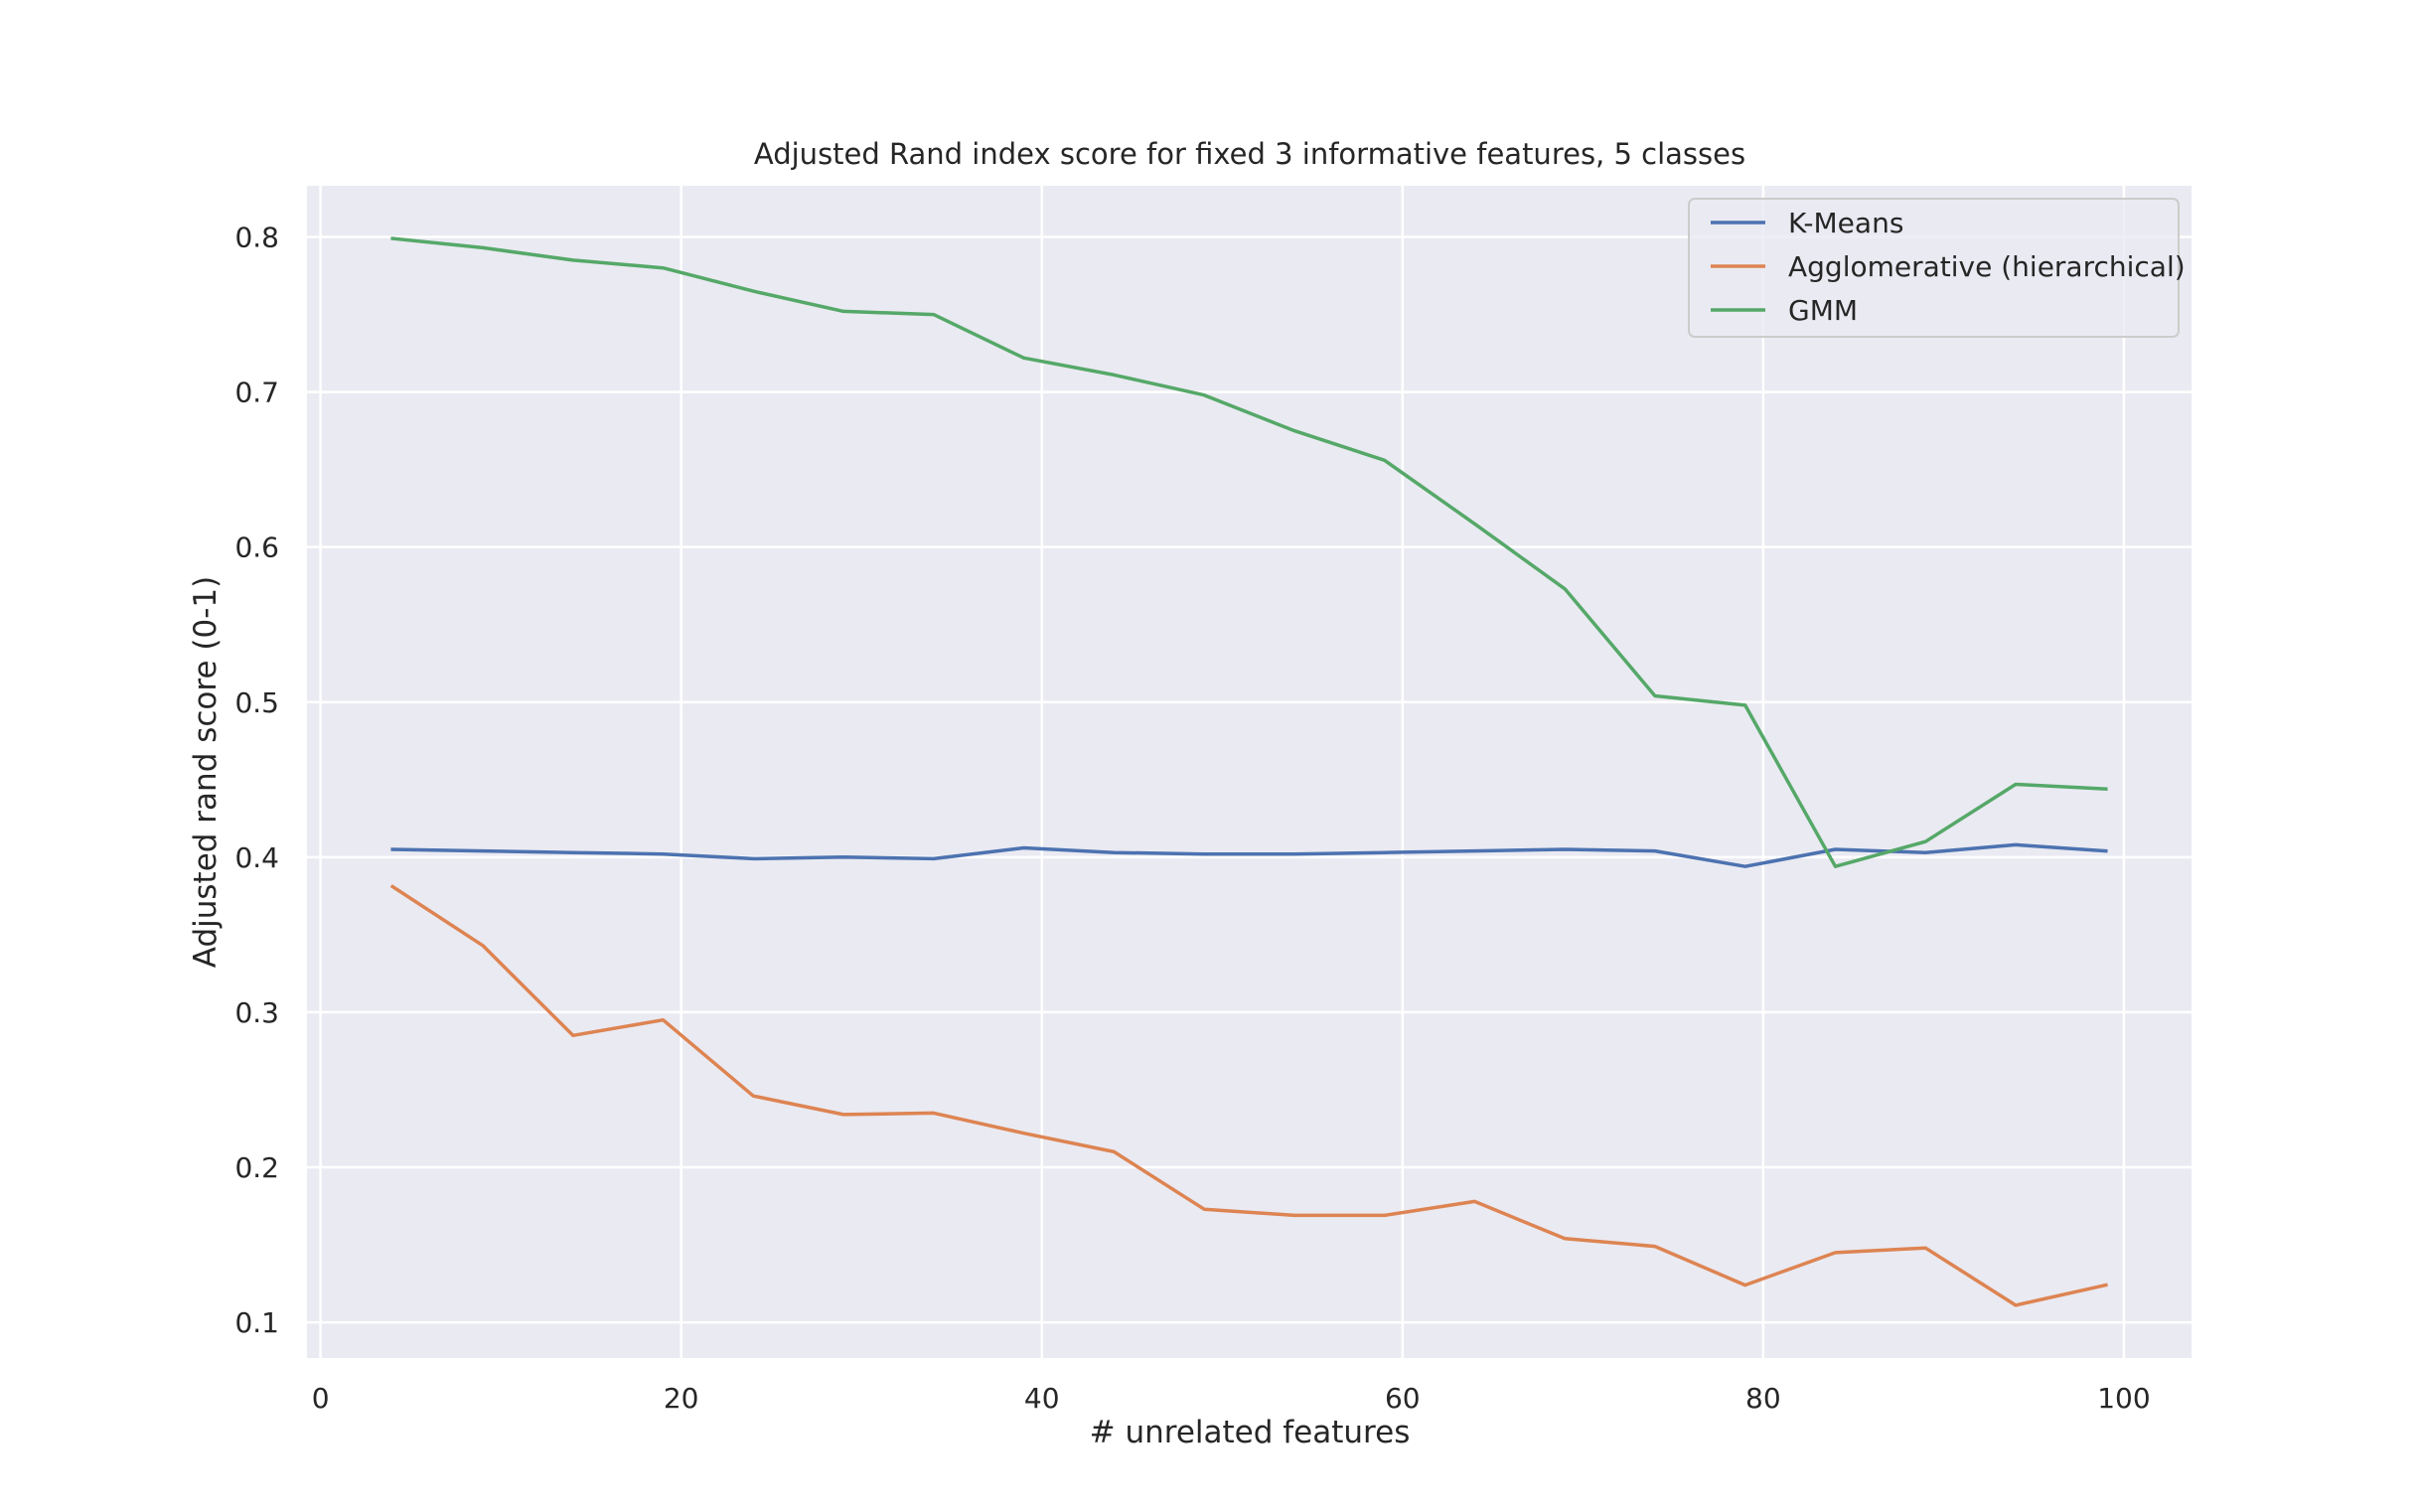 Image resolution: width=2420 pixels, height=1512 pixels. What do you see at coordinates (256, 857) in the screenshot?
I see `y-tick-label: 0.4` at bounding box center [256, 857].